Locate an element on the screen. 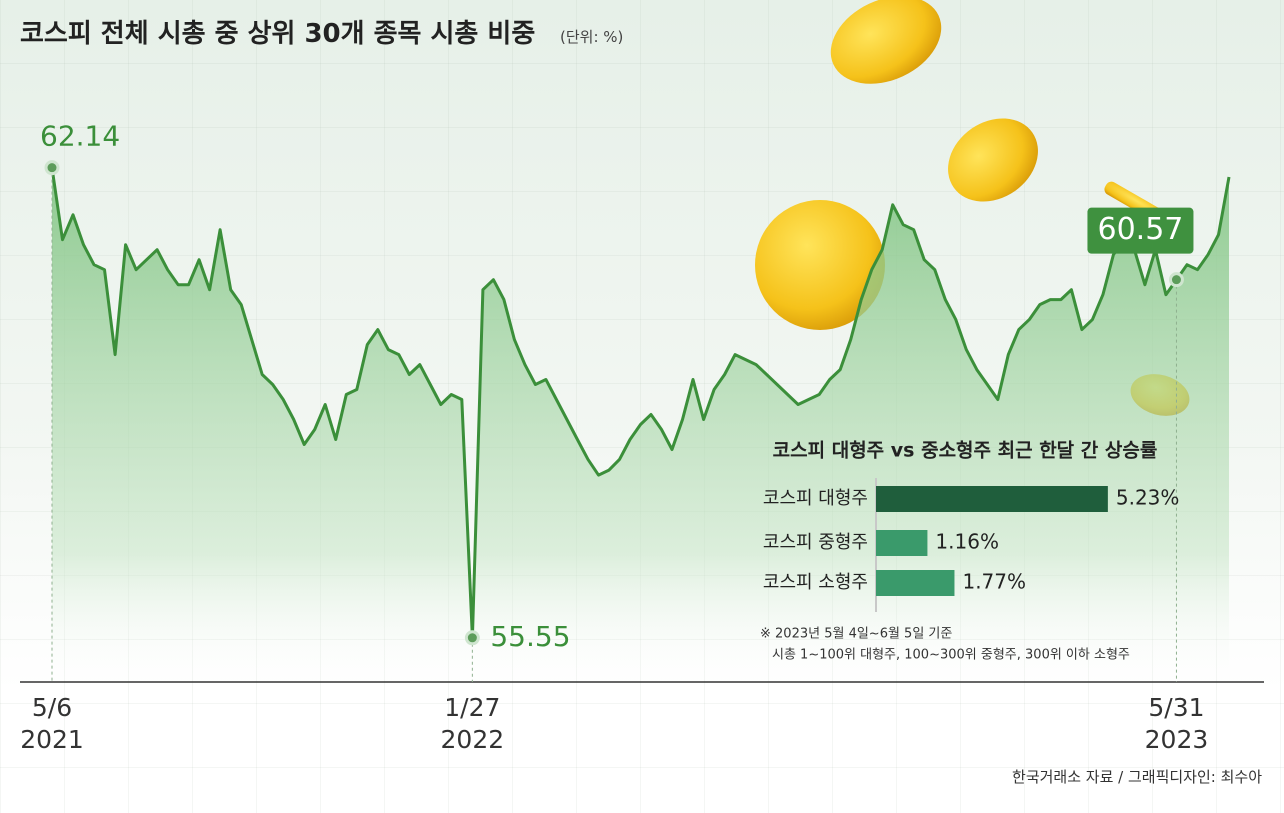 Image resolution: width=1284 pixels, height=813 pixels. data-label: 60.57 is located at coordinates (1141, 229).